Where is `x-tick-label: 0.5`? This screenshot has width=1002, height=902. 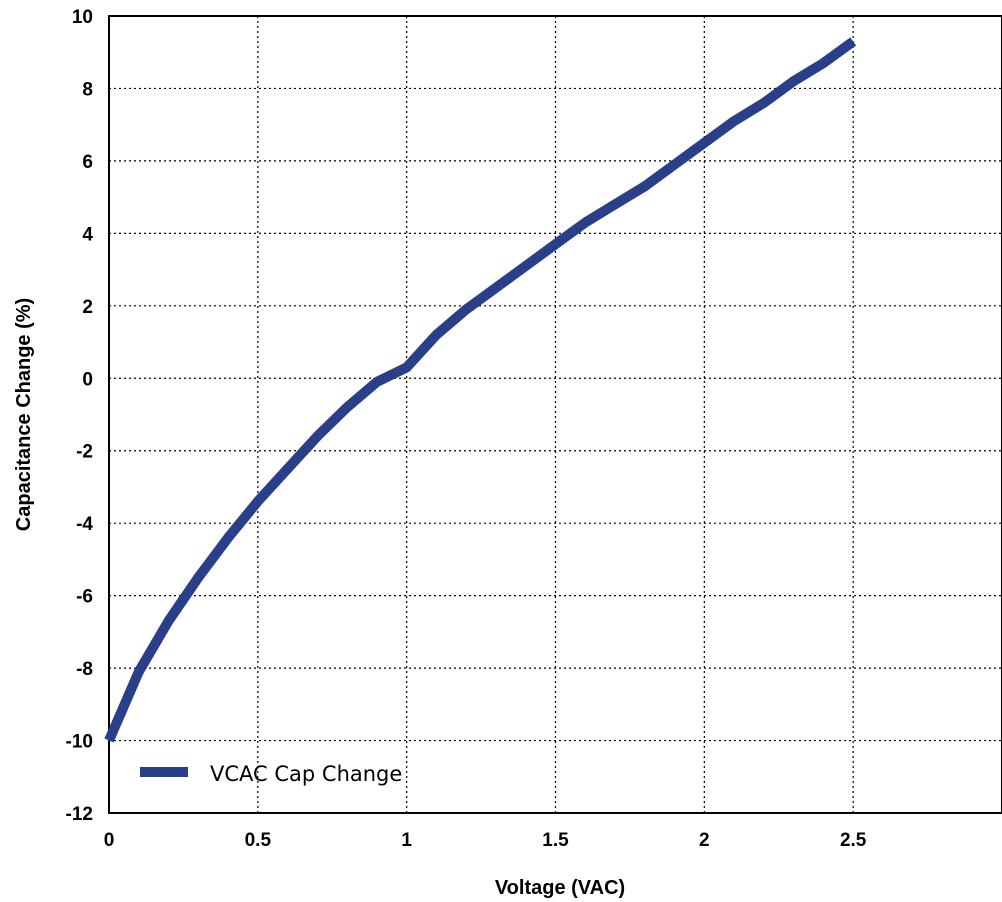
x-tick-label: 0.5 is located at coordinates (258, 840).